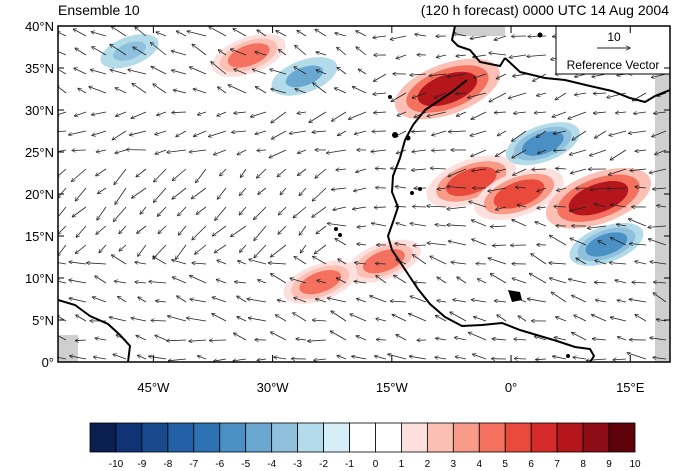  I want to click on x-tick-label: 0°, so click(511, 387).